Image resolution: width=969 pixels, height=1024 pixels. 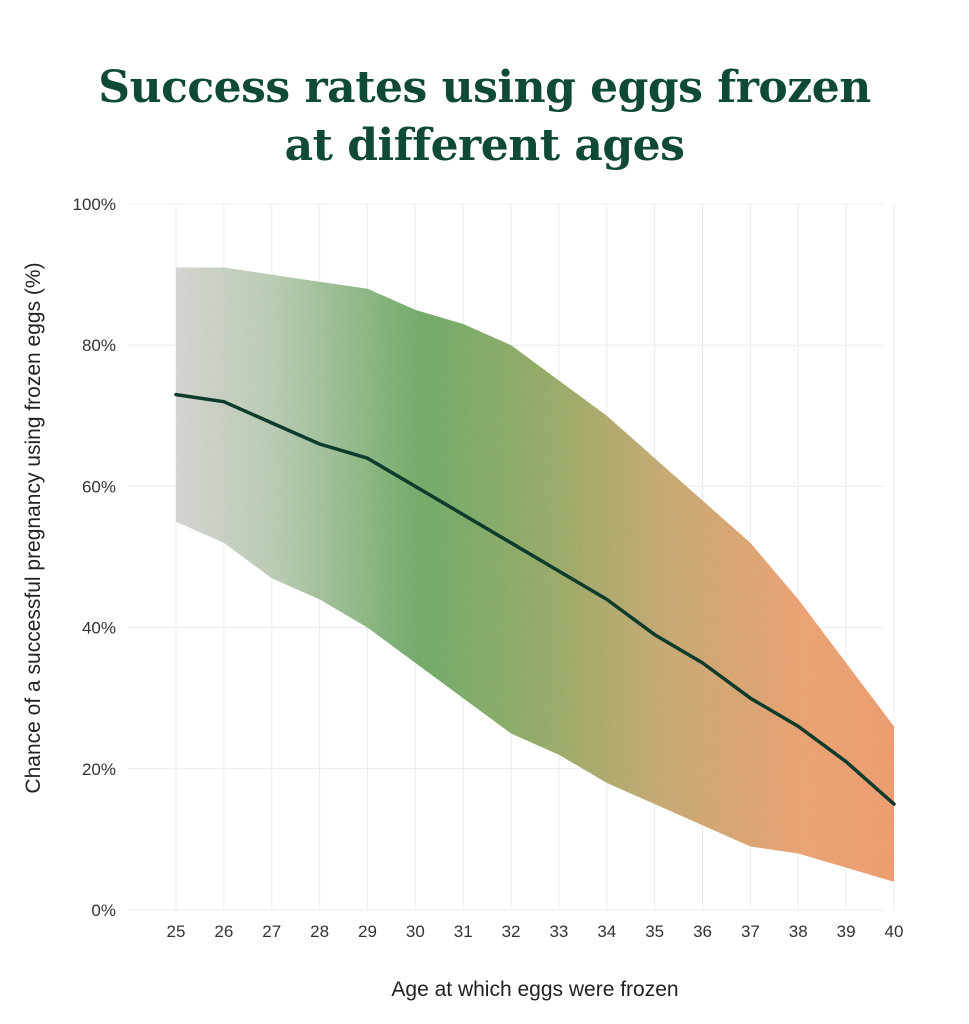 I want to click on x-tick-label-39: 39, so click(x=846, y=931).